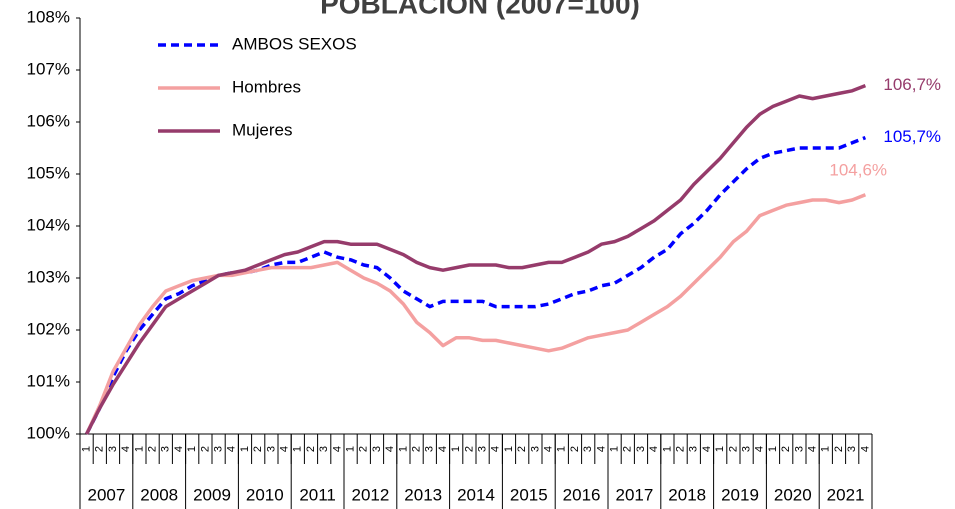 The width and height of the screenshot is (955, 509). Describe the element at coordinates (48, 432) in the screenshot. I see `y-tick-label: 100%` at that location.